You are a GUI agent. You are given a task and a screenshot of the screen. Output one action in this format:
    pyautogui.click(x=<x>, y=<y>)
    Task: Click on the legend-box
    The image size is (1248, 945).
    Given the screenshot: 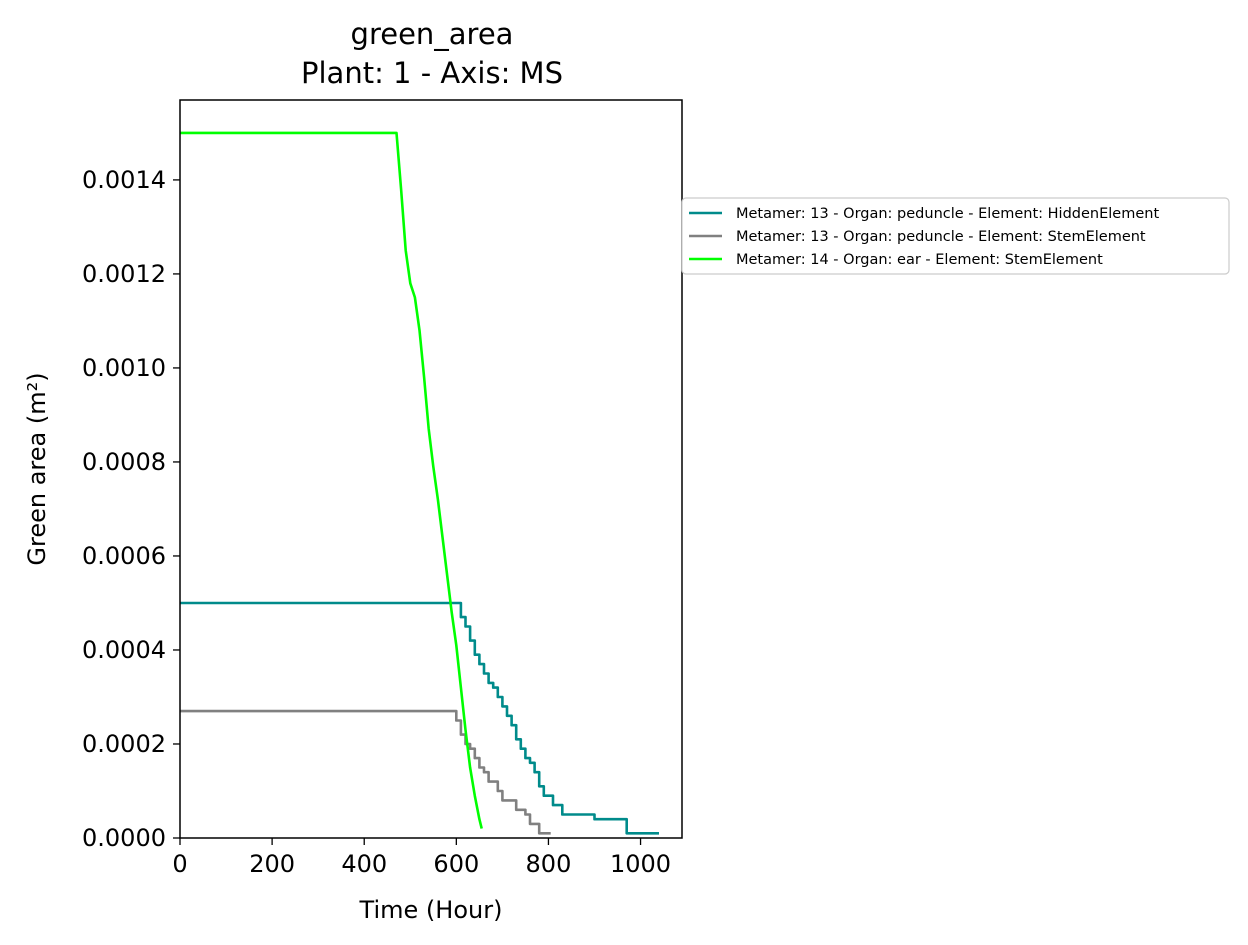 What is the action you would take?
    pyautogui.click(x=955, y=236)
    